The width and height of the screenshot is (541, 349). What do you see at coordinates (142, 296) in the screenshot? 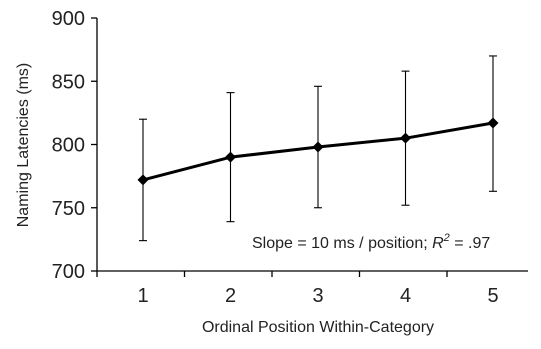
I see `x-tick-label: 1` at bounding box center [142, 296].